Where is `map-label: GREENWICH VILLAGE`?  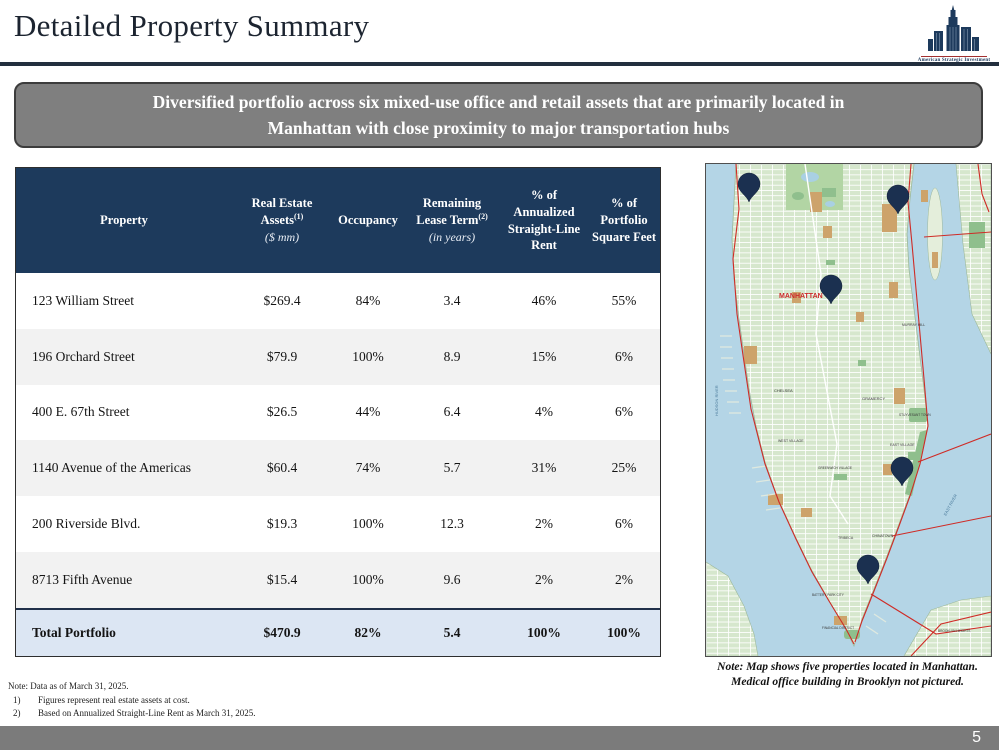
map-label: GREENWICH VILLAGE is located at coordinates (835, 468).